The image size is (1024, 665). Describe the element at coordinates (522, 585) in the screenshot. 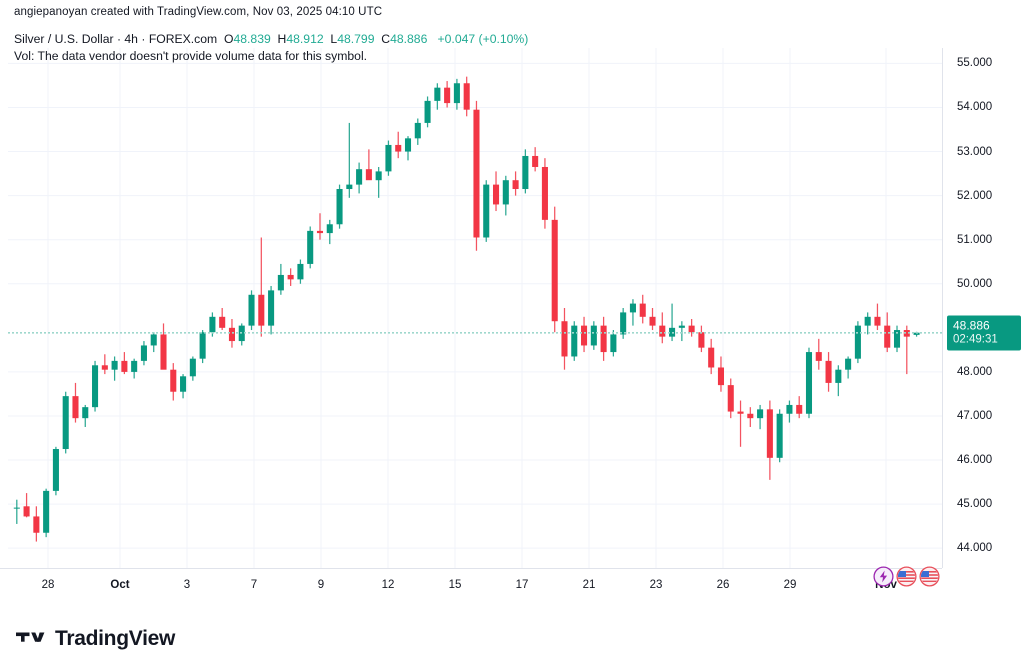

I see `time-tick-label: 17` at that location.